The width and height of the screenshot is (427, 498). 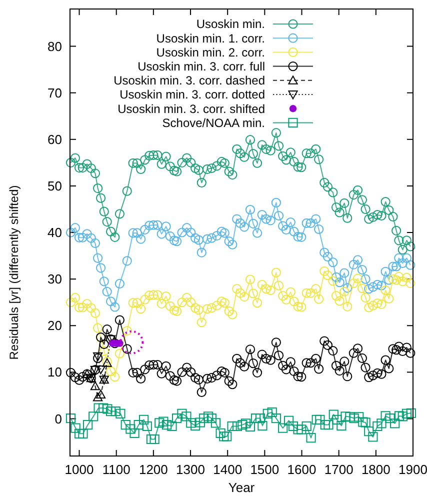 What do you see at coordinates (191, 109) in the screenshot?
I see `legend-label: Usoskin min. 3. corr. shifted` at bounding box center [191, 109].